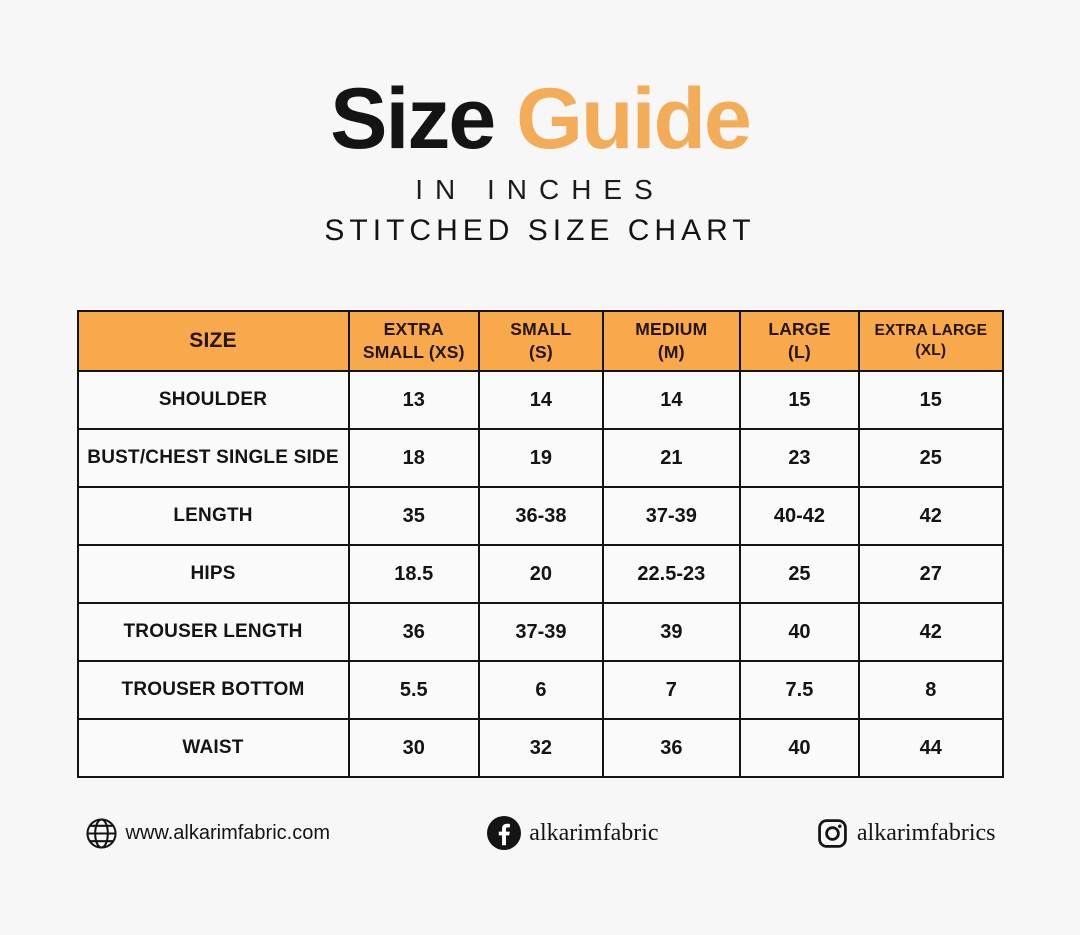 The image size is (1080, 935). Describe the element at coordinates (671, 341) in the screenshot. I see `column-header-medium-m: MEDIUM (M)` at that location.